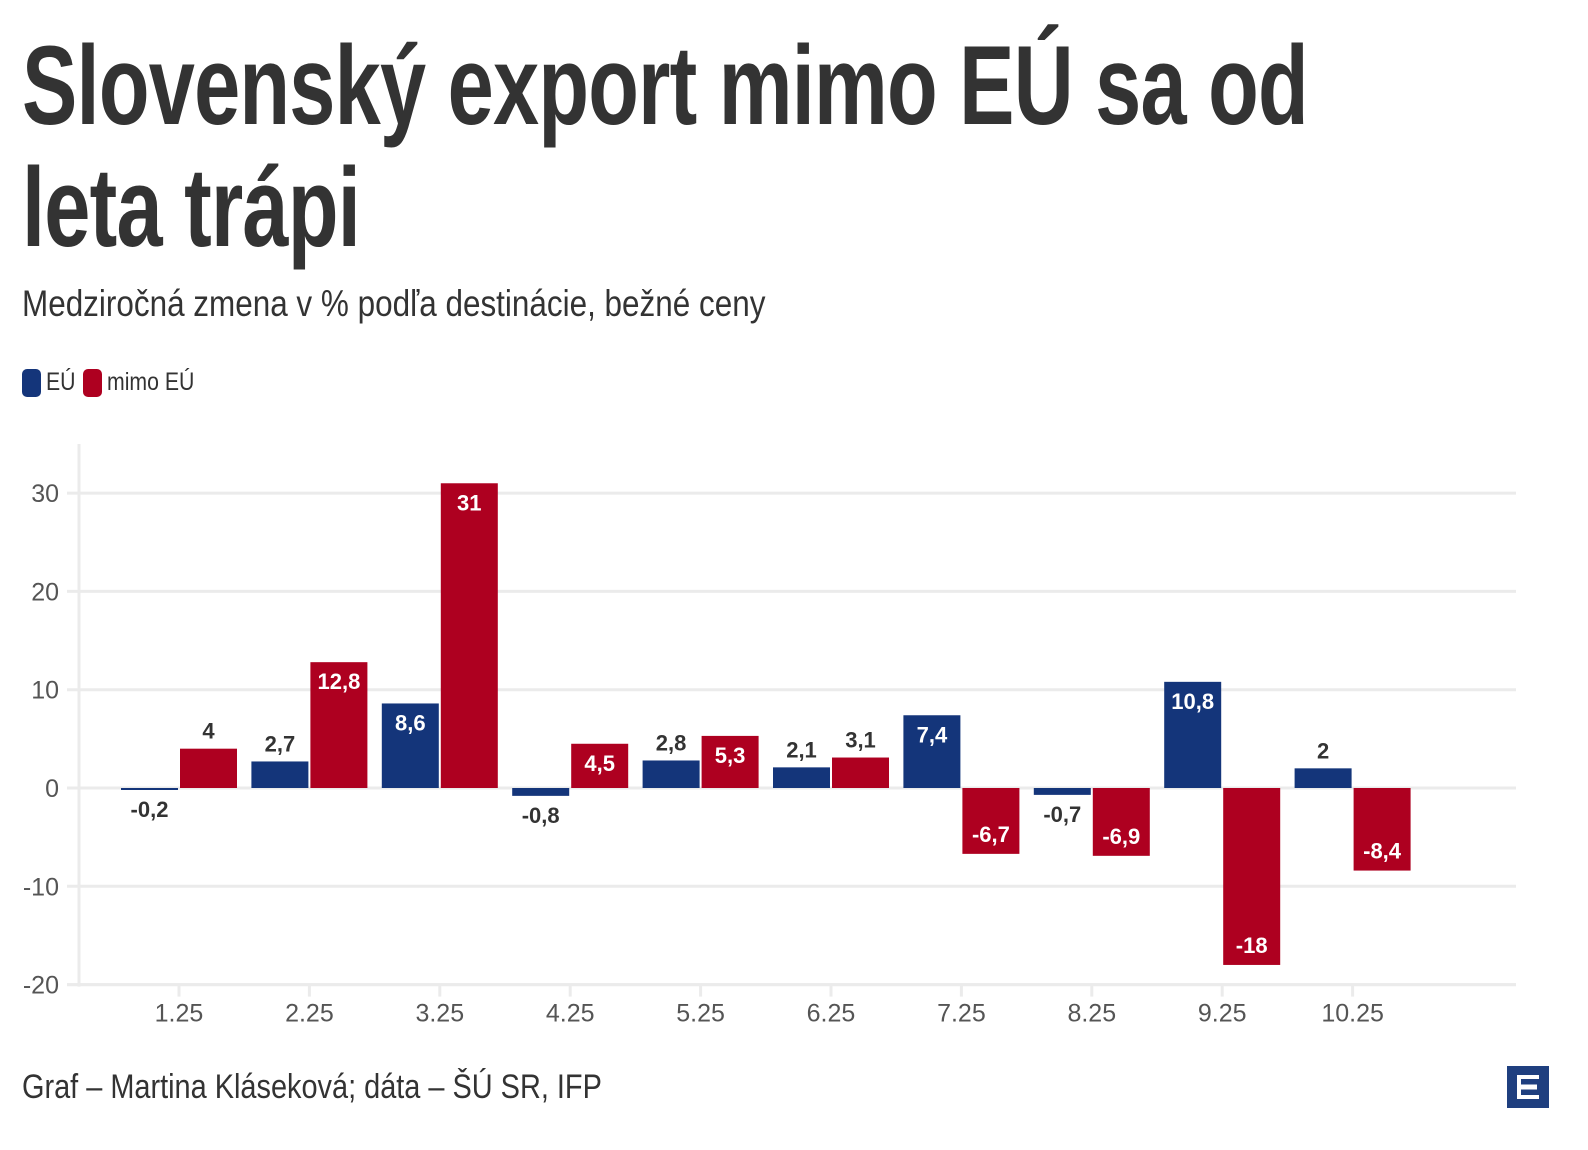 This screenshot has width=1588, height=1150. Describe the element at coordinates (570, 1014) in the screenshot. I see `x-tick-label: 4.25` at that location.